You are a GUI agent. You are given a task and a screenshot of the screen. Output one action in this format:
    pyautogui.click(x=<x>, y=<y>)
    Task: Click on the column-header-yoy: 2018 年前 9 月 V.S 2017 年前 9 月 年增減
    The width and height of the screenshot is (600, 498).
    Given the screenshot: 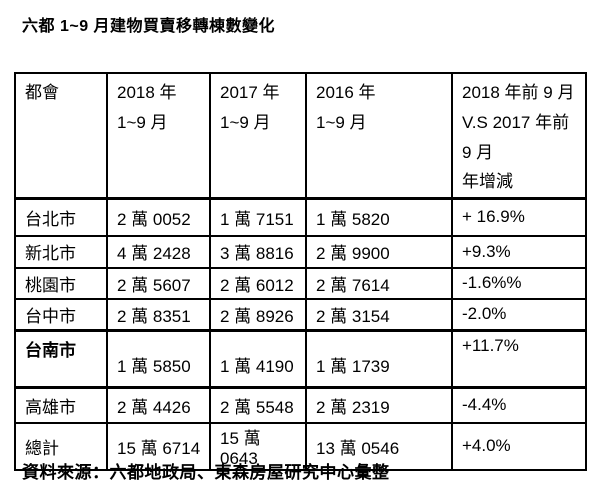 What is the action you would take?
    pyautogui.click(x=519, y=136)
    